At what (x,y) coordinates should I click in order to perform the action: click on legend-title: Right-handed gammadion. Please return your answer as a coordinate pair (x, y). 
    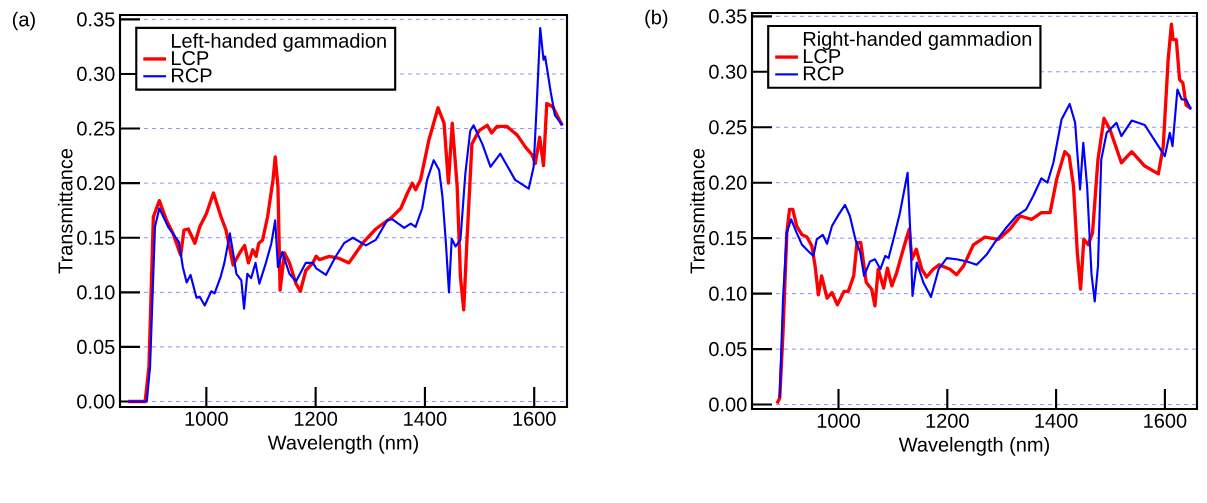
    Looking at the image, I should click on (917, 40).